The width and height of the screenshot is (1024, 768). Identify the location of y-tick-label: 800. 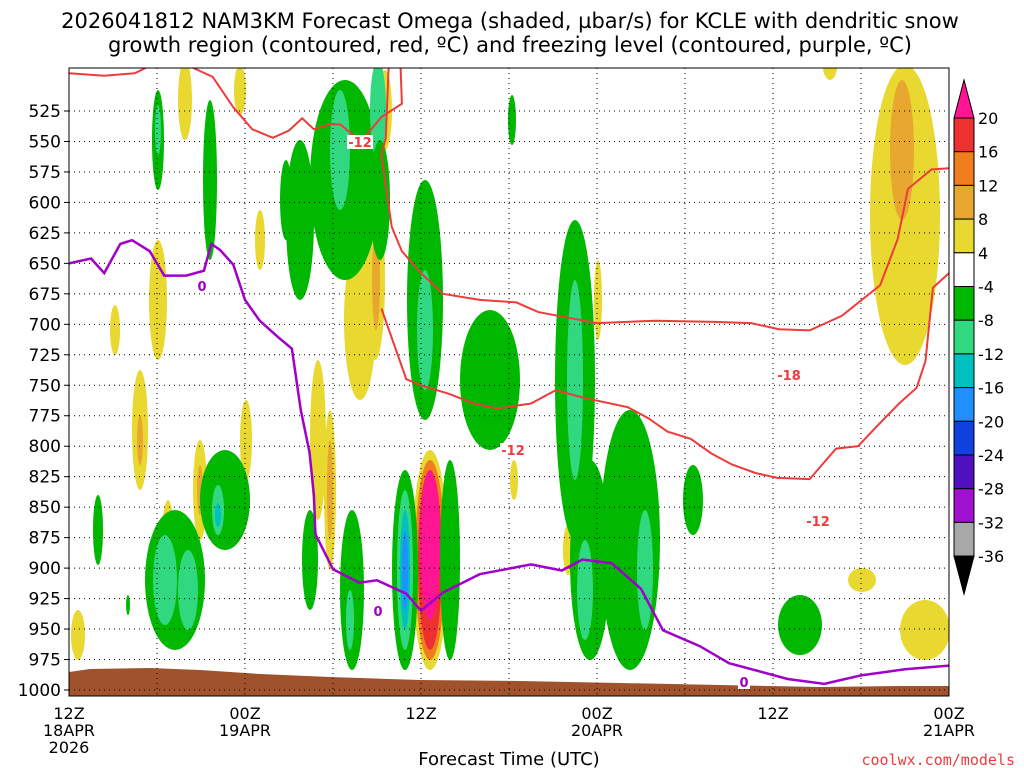
(45, 447).